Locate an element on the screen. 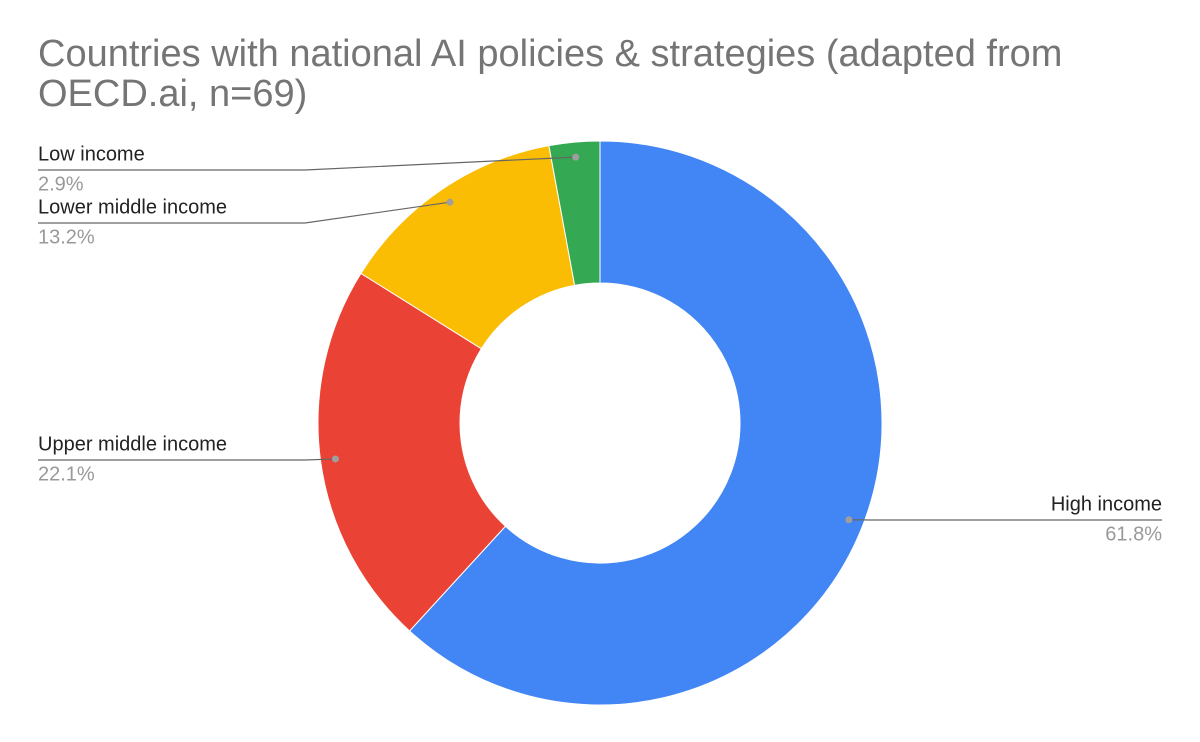 The width and height of the screenshot is (1200, 742). label-value: 2.9% is located at coordinates (61, 184).